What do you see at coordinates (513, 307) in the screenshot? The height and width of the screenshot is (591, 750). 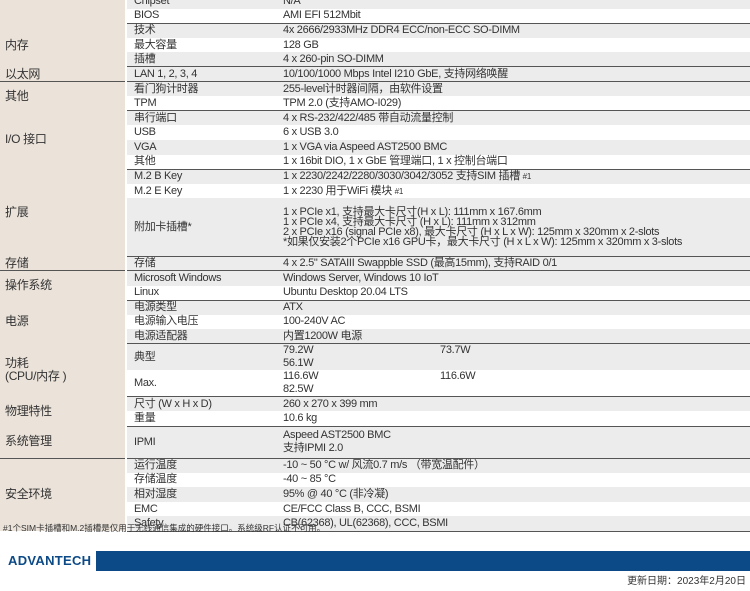 I see `spec-value: ATX` at bounding box center [513, 307].